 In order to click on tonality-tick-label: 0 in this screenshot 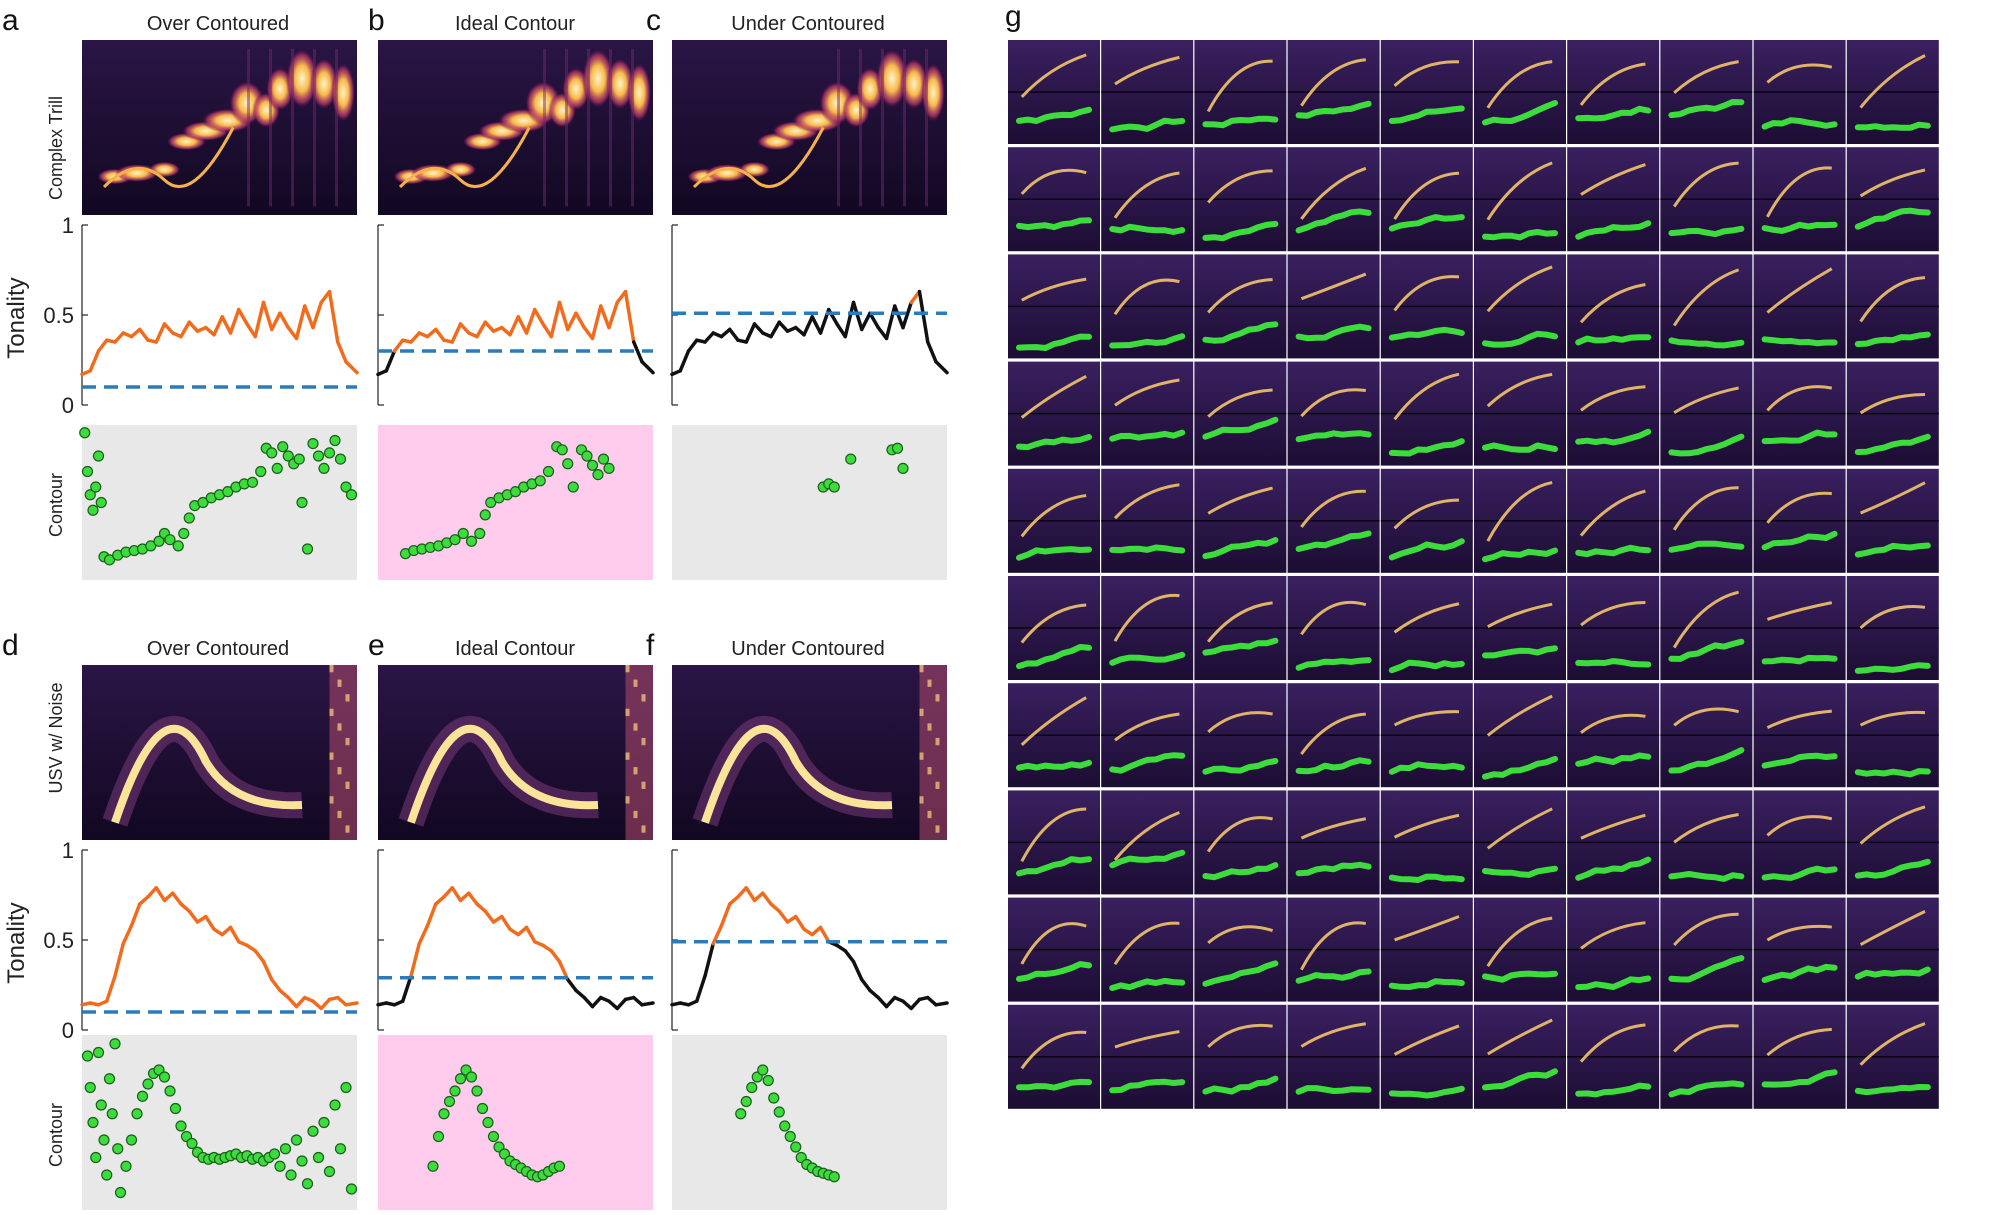, I will do `click(68, 1030)`.